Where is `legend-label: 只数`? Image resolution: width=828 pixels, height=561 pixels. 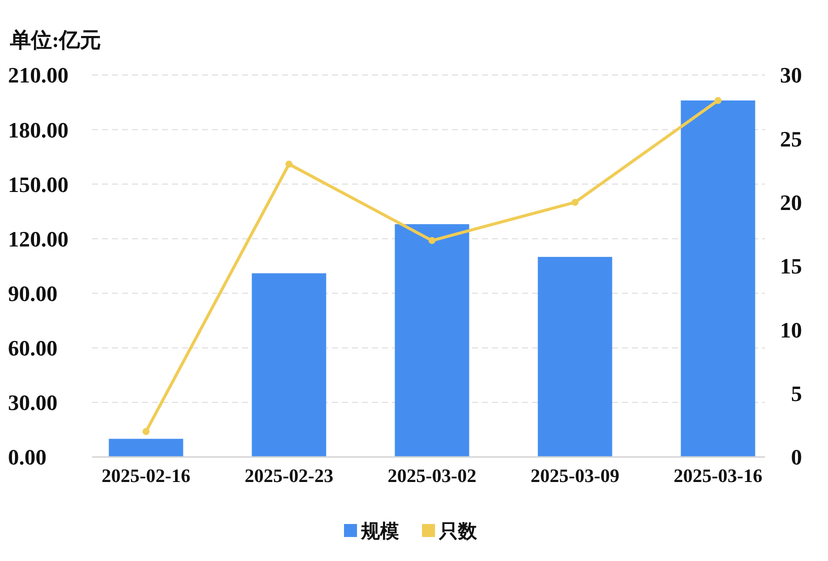
legend-label: 只数 is located at coordinates (458, 532).